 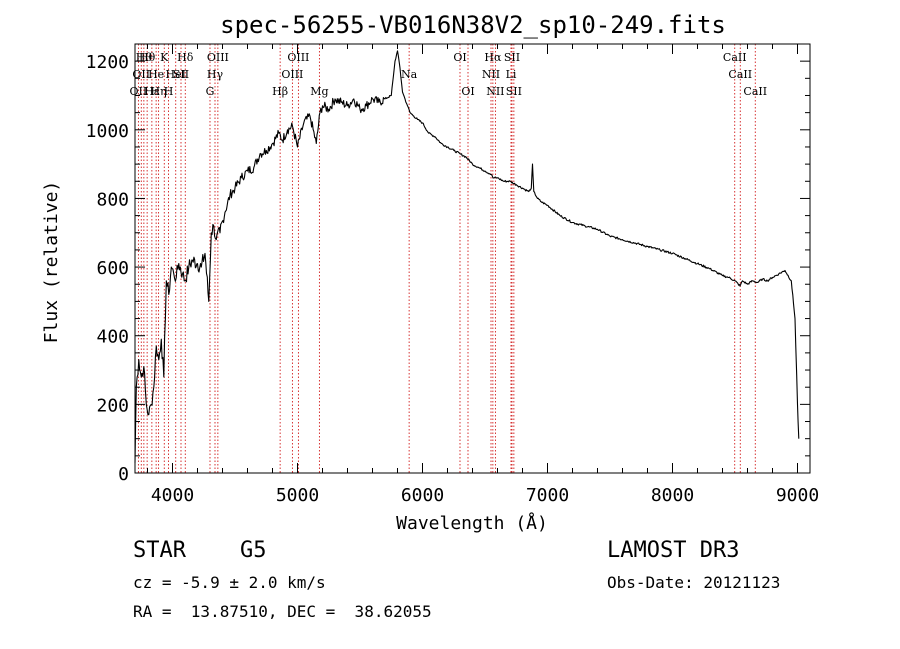 I want to click on y-tick-label: 800, so click(x=112, y=199).